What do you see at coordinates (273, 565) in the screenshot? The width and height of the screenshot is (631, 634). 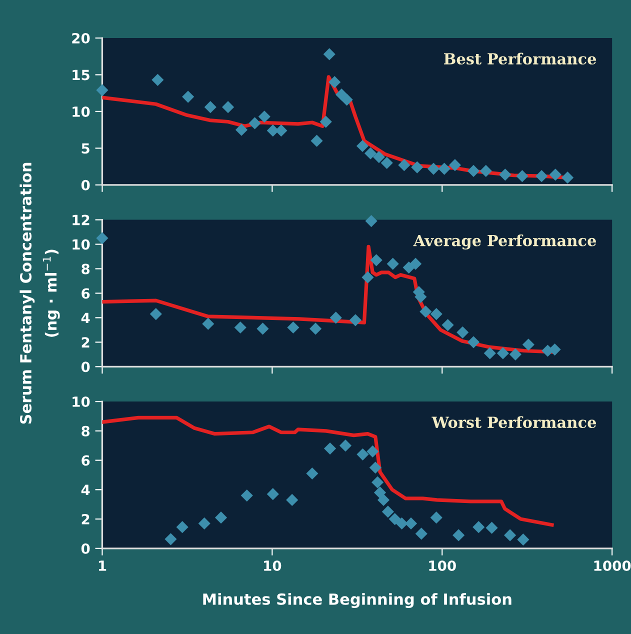 I see `x-tick-label: 10` at bounding box center [273, 565].